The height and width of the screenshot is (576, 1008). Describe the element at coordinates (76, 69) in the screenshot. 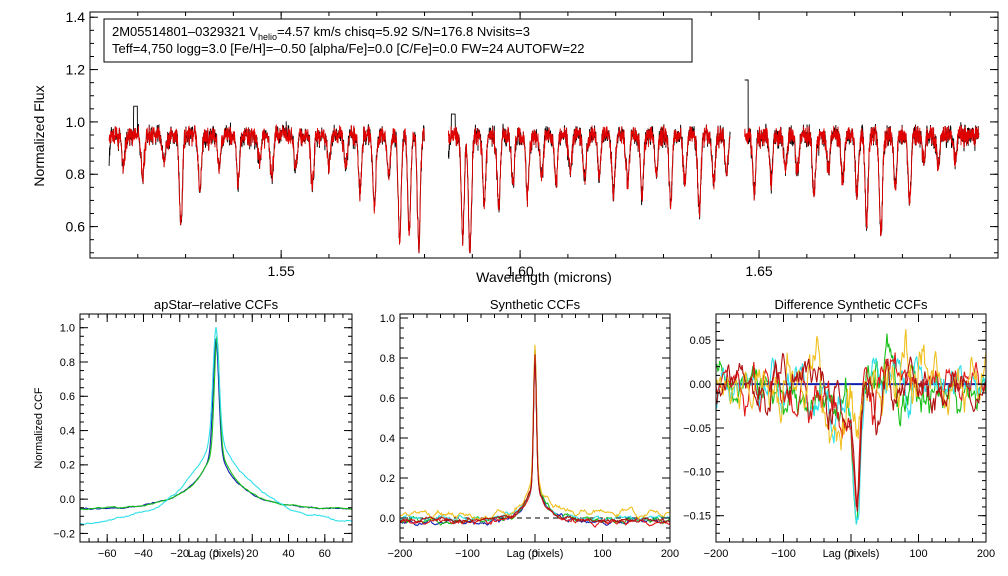

I see `y-tick-label: 1.2` at that location.